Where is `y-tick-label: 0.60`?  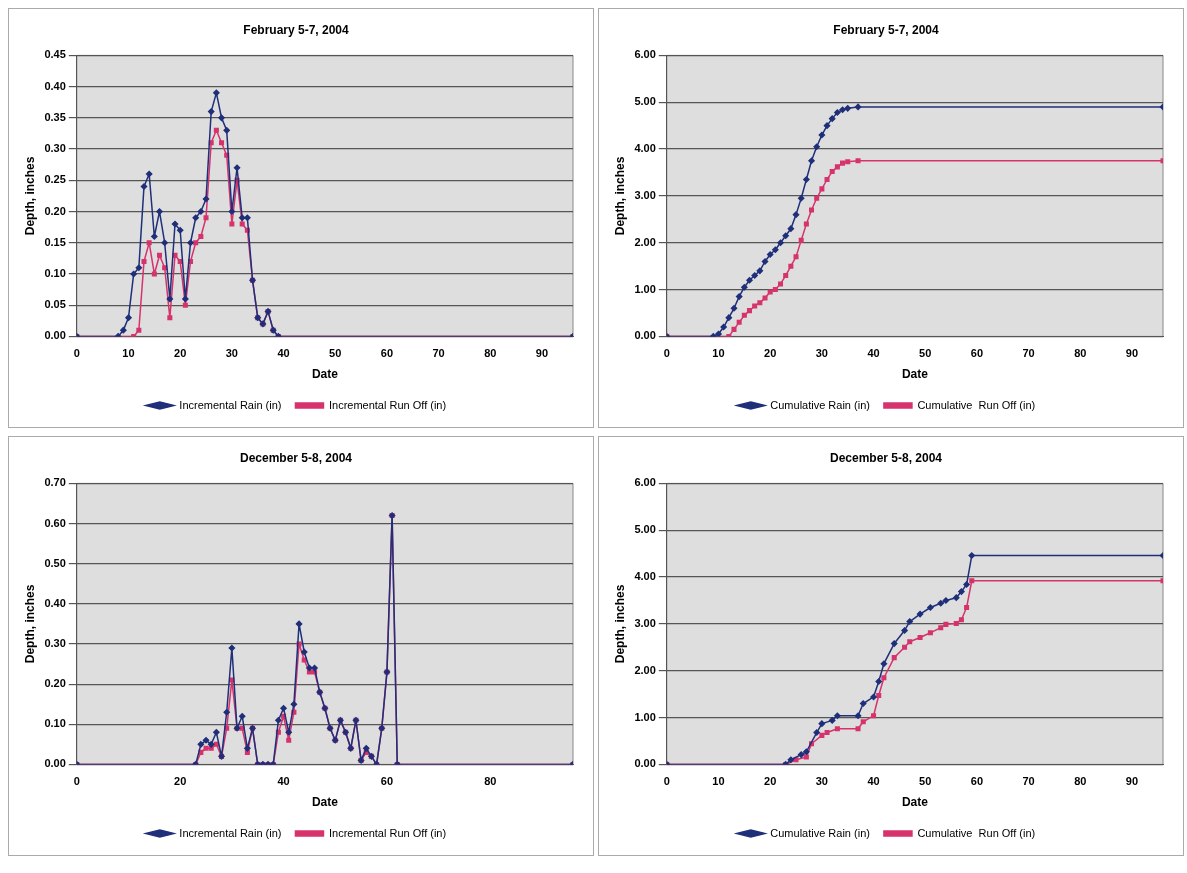
y-tick-label: 0.60 is located at coordinates (55, 522).